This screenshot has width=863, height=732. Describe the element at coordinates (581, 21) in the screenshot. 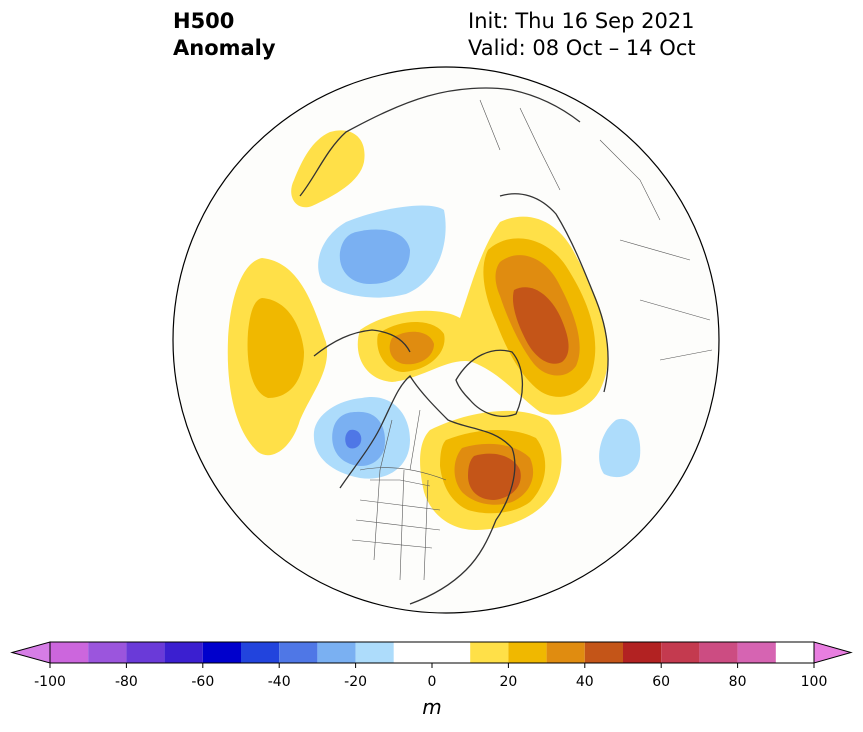

I see `init-date: Init: Thu 16 Sep 2021` at that location.